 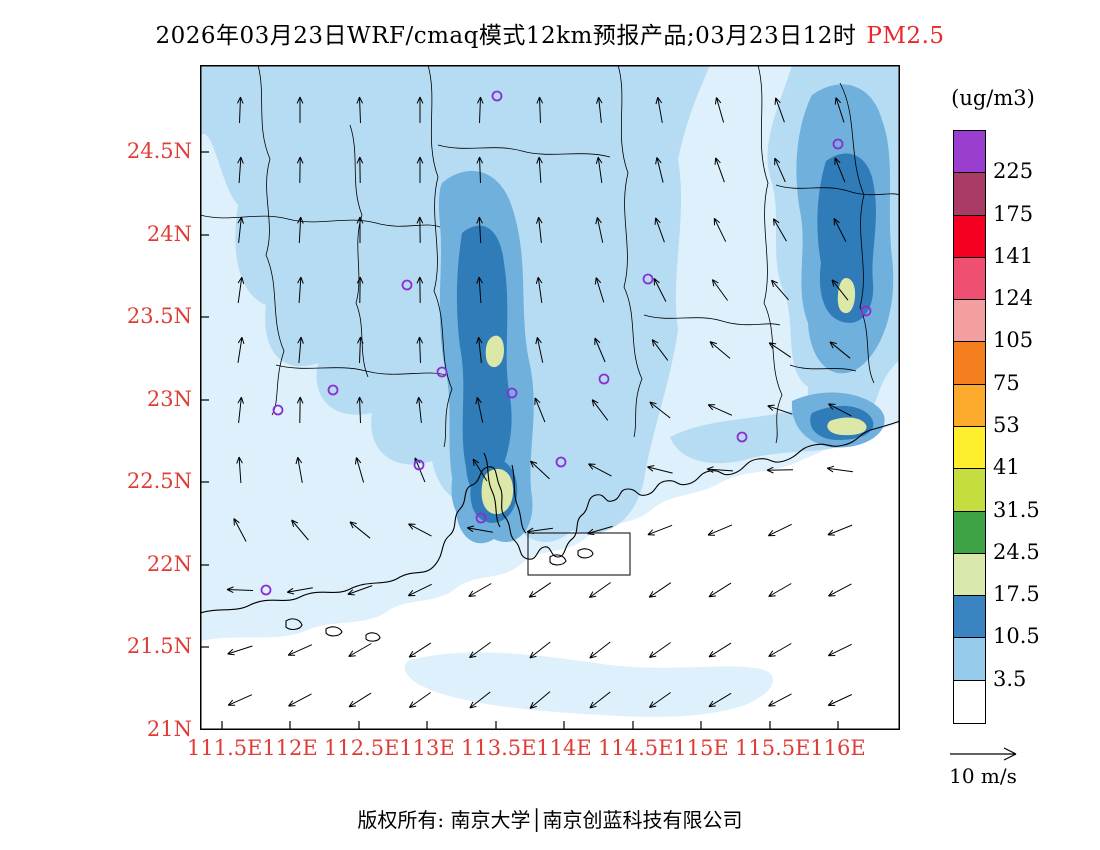 I want to click on colorbar-label: 17.5, so click(x=1016, y=594).